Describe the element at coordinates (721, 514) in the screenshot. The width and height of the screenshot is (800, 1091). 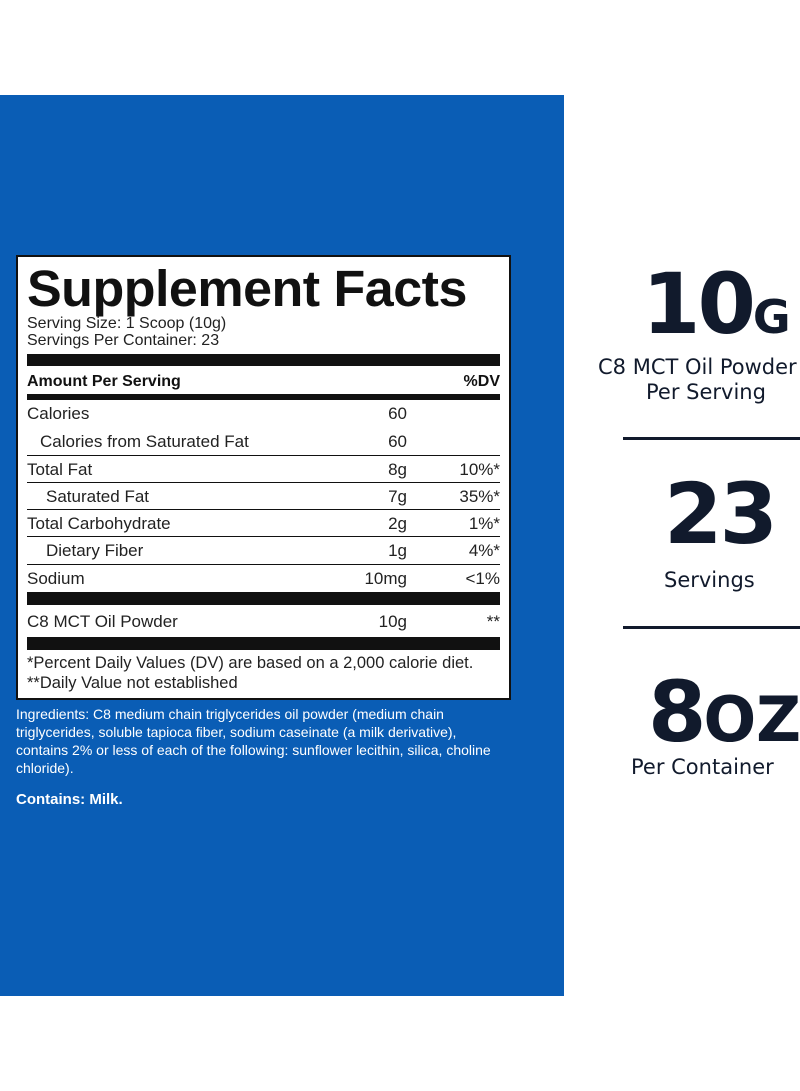
I see `stat-servings-value: 23` at that location.